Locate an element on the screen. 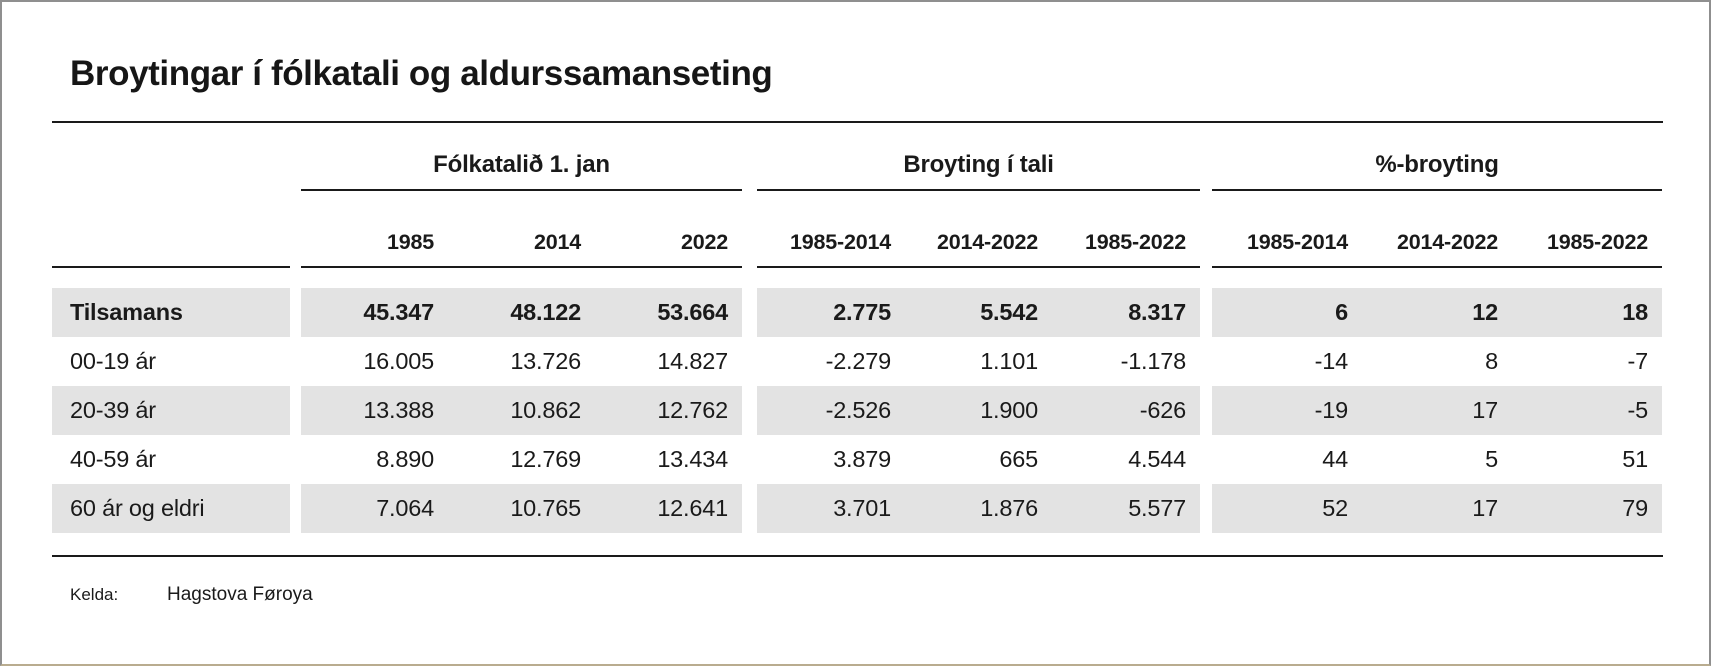 The width and height of the screenshot is (1711, 666). table-cell: -626 is located at coordinates (1126, 410).